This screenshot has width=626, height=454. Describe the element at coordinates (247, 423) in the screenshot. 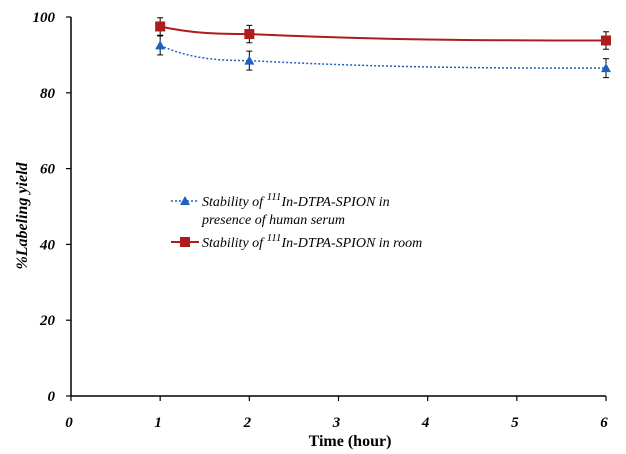

I see `x-tick-label-2: 2` at that location.